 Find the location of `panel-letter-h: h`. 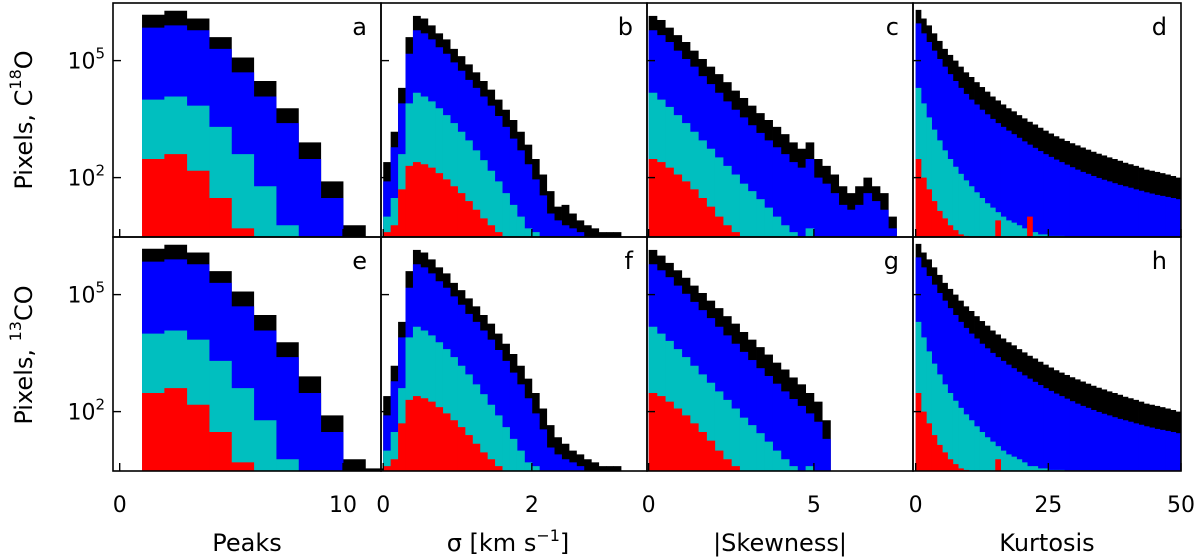

panel-letter-h: h is located at coordinates (1159, 261).